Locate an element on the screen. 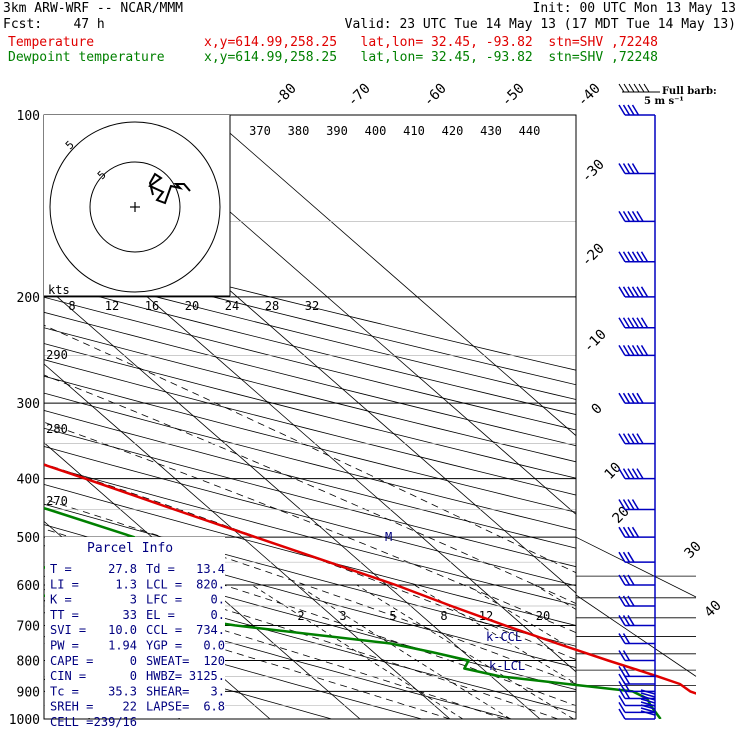  isotherm-label: -30 is located at coordinates (593, 171).